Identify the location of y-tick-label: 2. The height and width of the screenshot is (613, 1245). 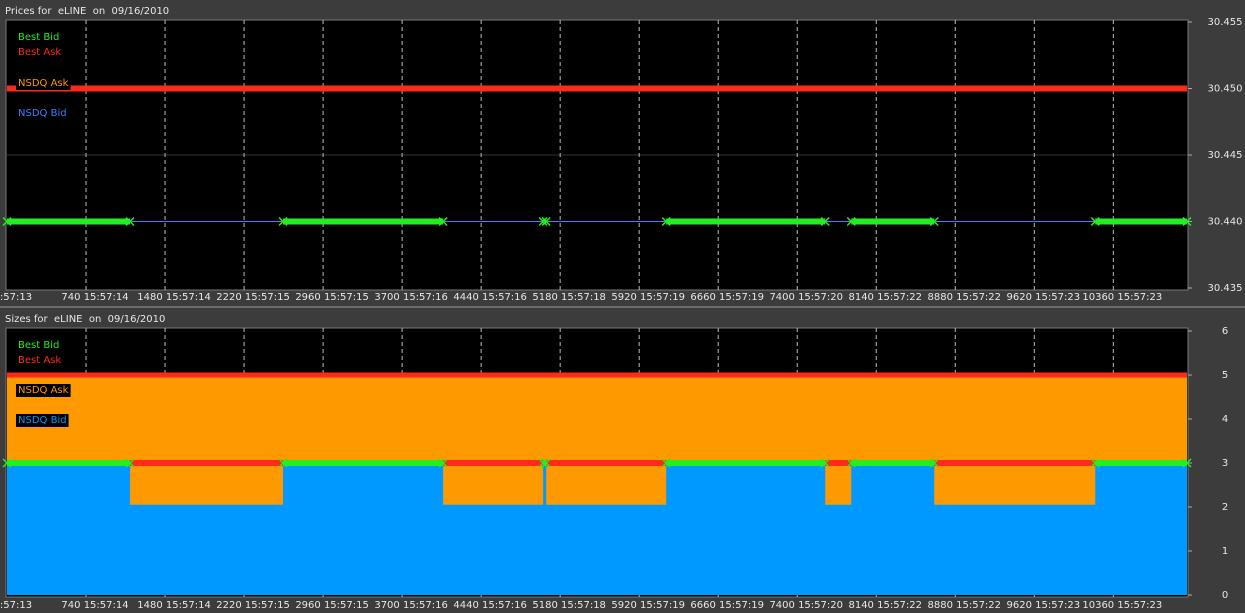
(1225, 507).